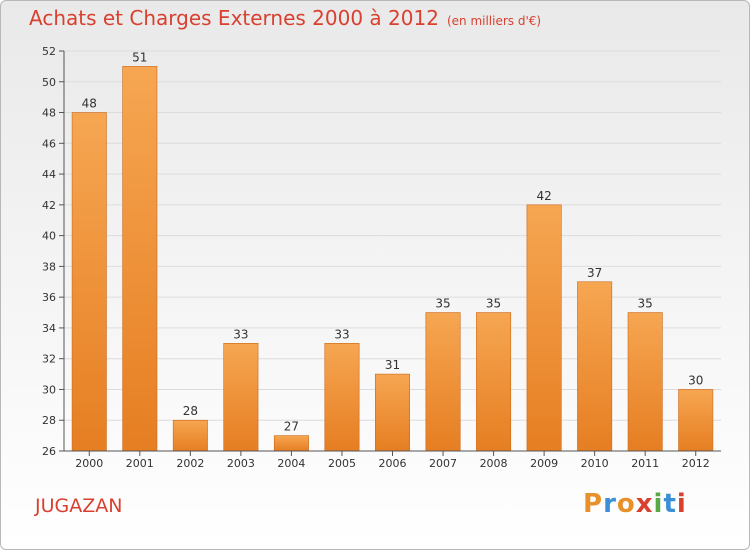  I want to click on x-tick-label: 2005, so click(342, 463).